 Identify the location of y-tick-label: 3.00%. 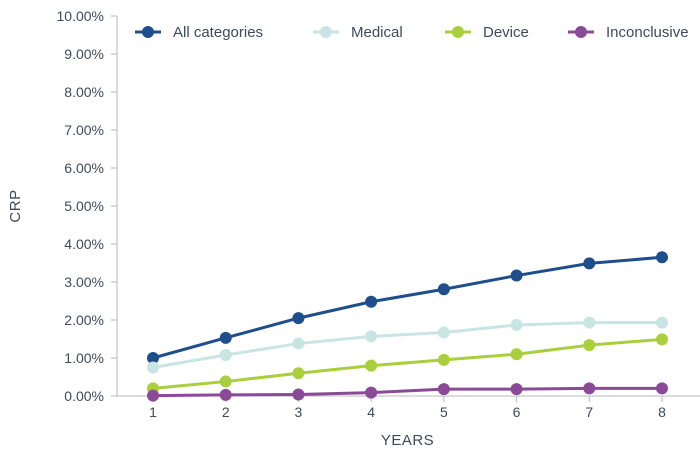
(84, 282).